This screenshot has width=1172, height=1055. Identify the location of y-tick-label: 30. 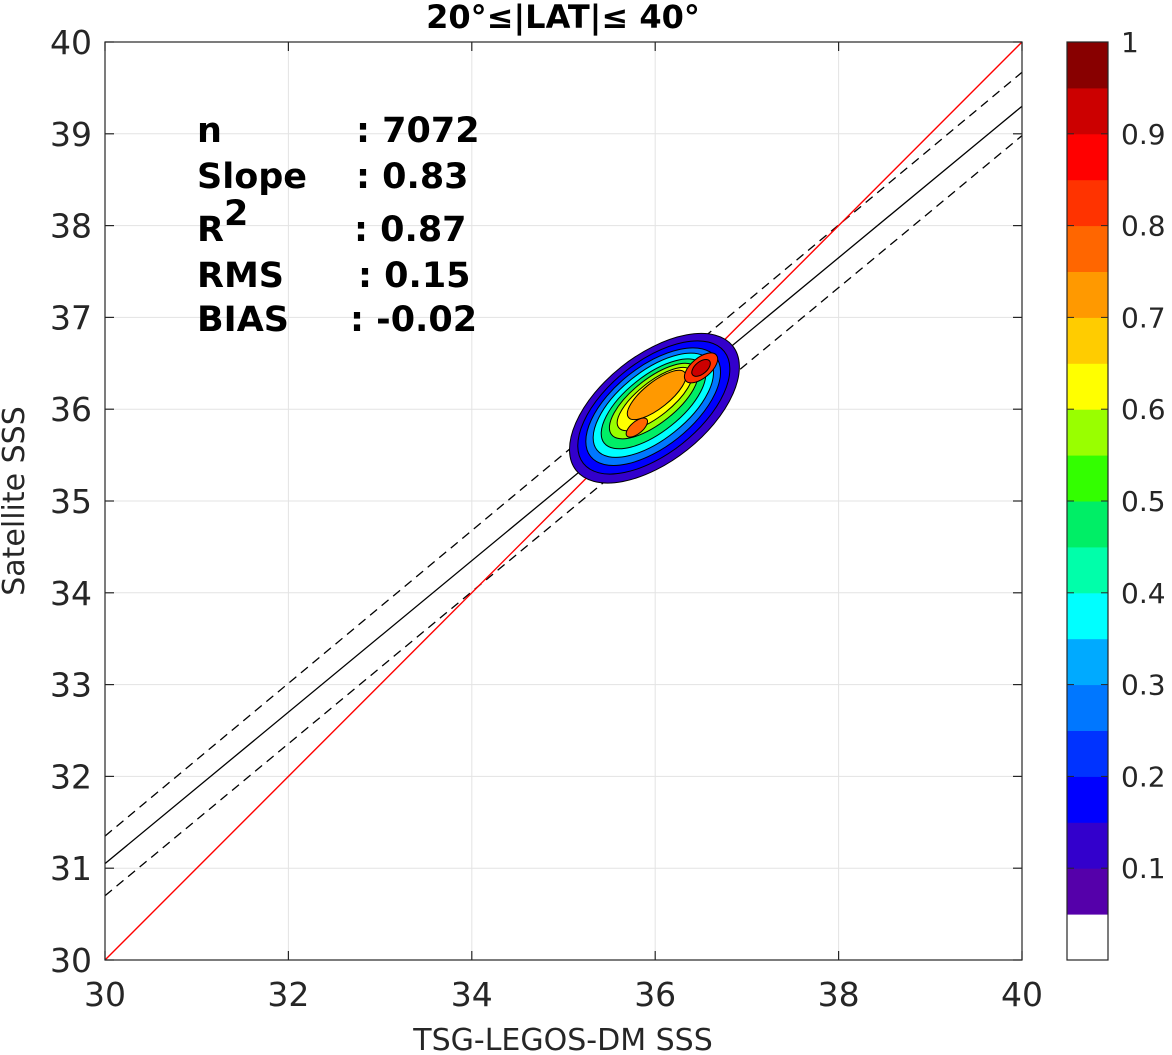
(71, 960).